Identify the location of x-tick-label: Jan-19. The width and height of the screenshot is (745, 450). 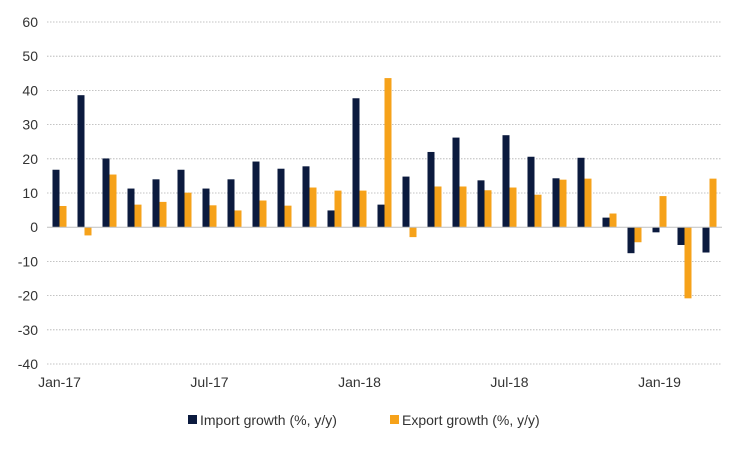
(659, 382).